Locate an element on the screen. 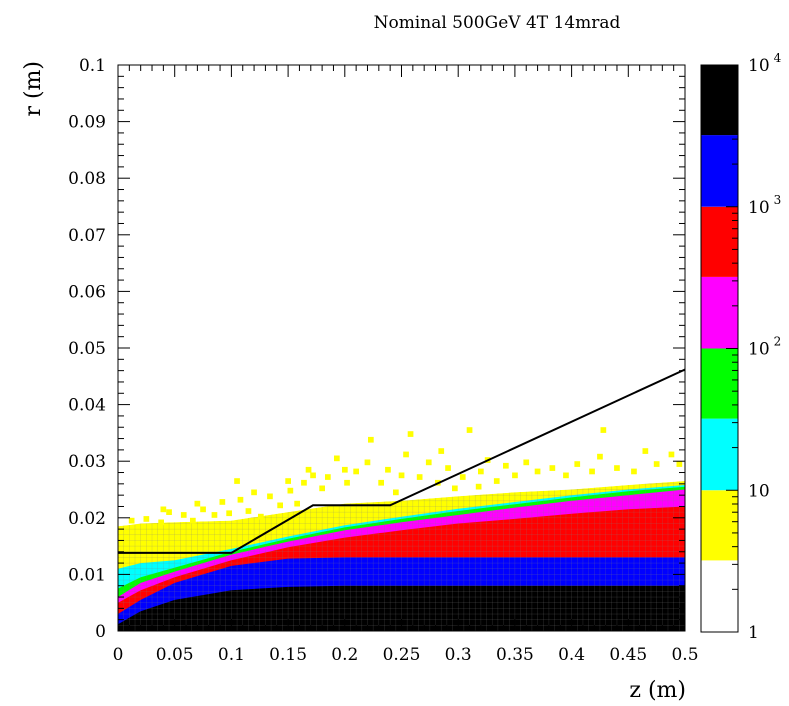 The image size is (789, 706). colorbar-label: 10 2 is located at coordinates (764, 347).